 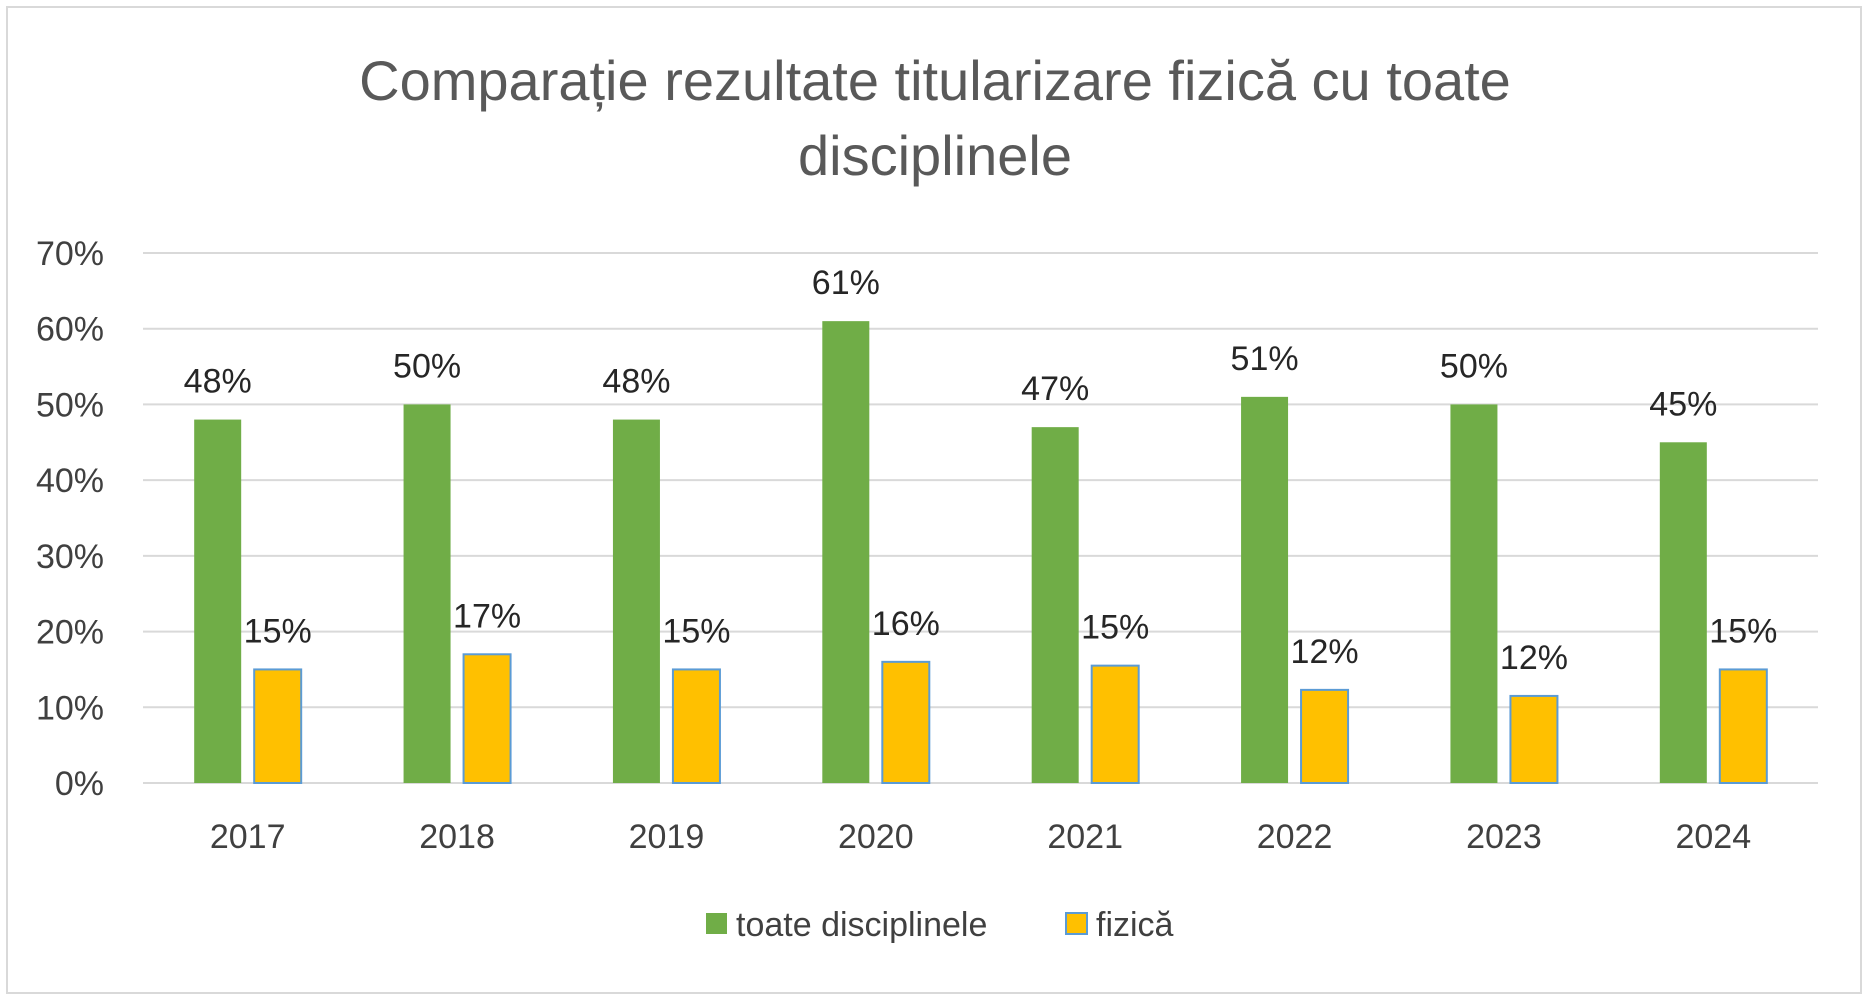 What do you see at coordinates (846, 283) in the screenshot?
I see `data-label: 61%` at bounding box center [846, 283].